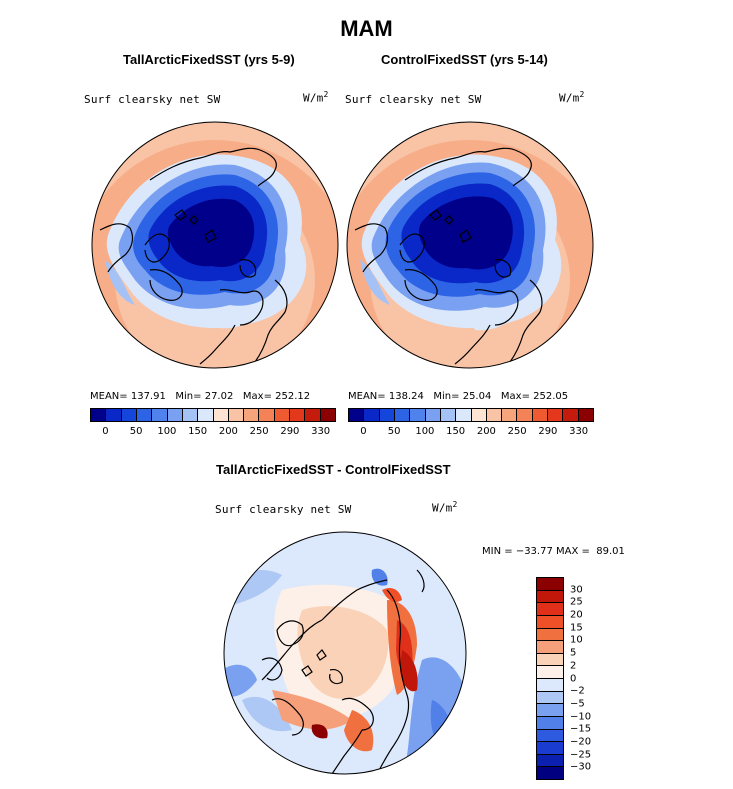  I want to click on panel-right-units: W/m2, so click(572, 97).